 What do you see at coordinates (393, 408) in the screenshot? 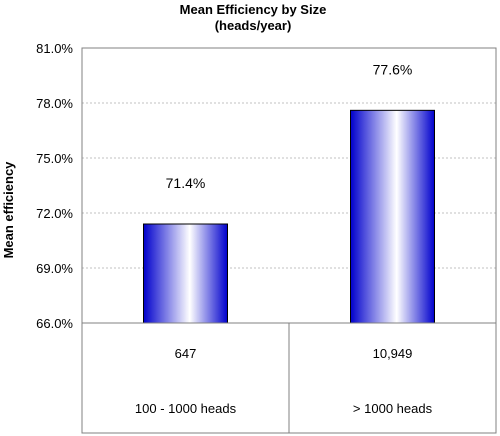
I see `category-label: > 1000 heads` at bounding box center [393, 408].